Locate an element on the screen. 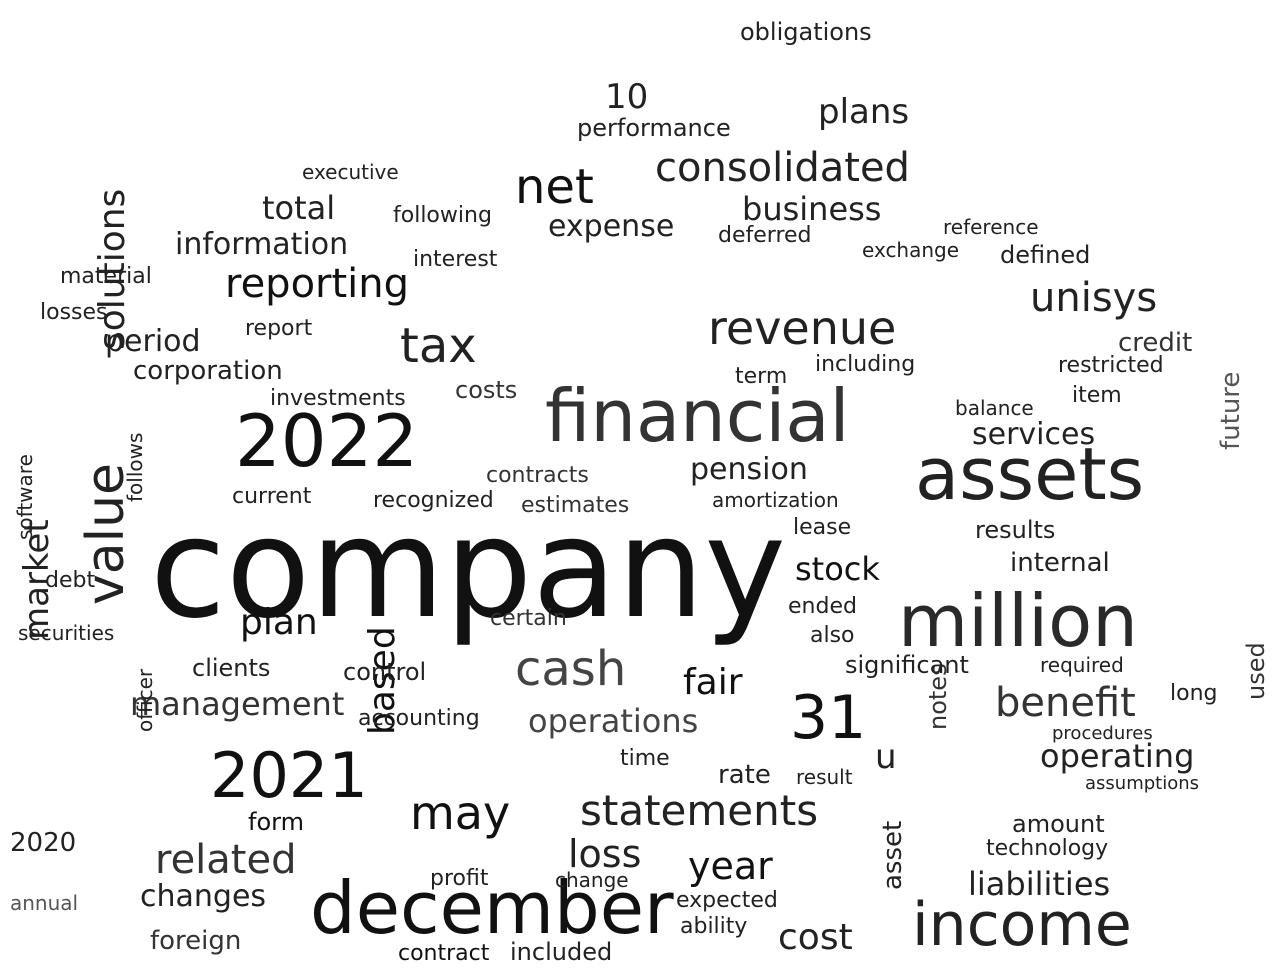 This screenshot has width=1280, height=977. word-statements: statements is located at coordinates (699, 810).